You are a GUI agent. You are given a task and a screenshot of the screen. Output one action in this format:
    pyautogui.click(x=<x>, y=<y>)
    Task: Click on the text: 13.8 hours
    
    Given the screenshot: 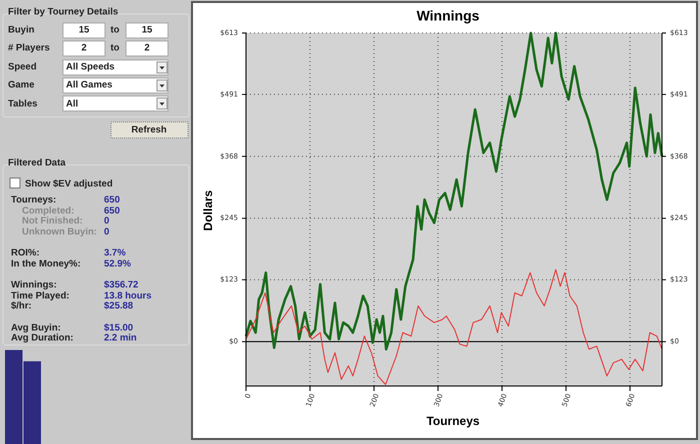 What is the action you would take?
    pyautogui.click(x=128, y=296)
    